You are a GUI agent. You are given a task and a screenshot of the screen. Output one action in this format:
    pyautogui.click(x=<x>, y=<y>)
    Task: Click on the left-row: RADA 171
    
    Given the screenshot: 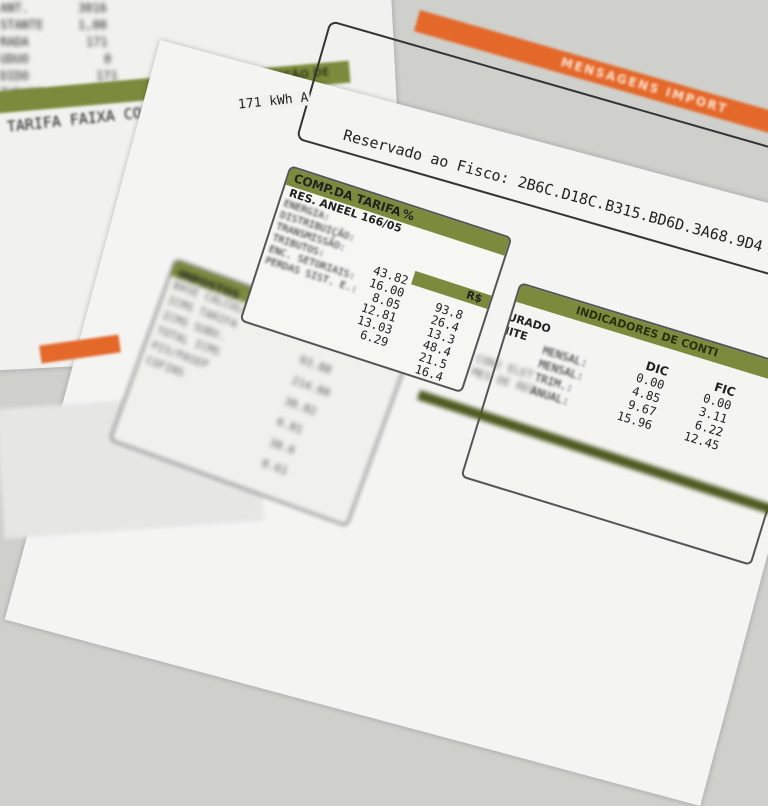 What is the action you would take?
    pyautogui.click(x=54, y=42)
    